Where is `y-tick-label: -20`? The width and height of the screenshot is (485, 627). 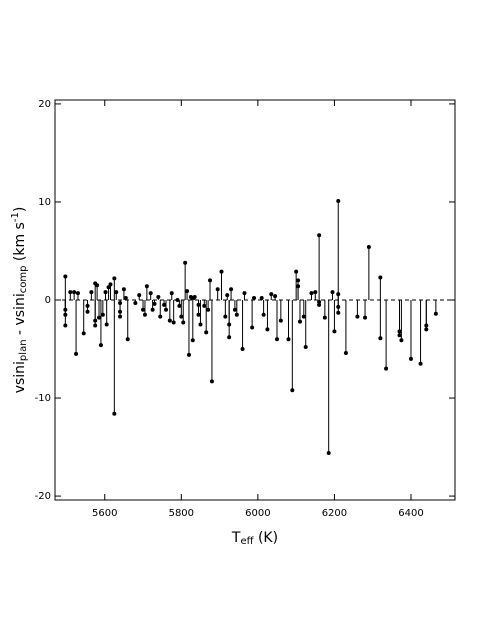 y-tick-label: -20 is located at coordinates (43, 496).